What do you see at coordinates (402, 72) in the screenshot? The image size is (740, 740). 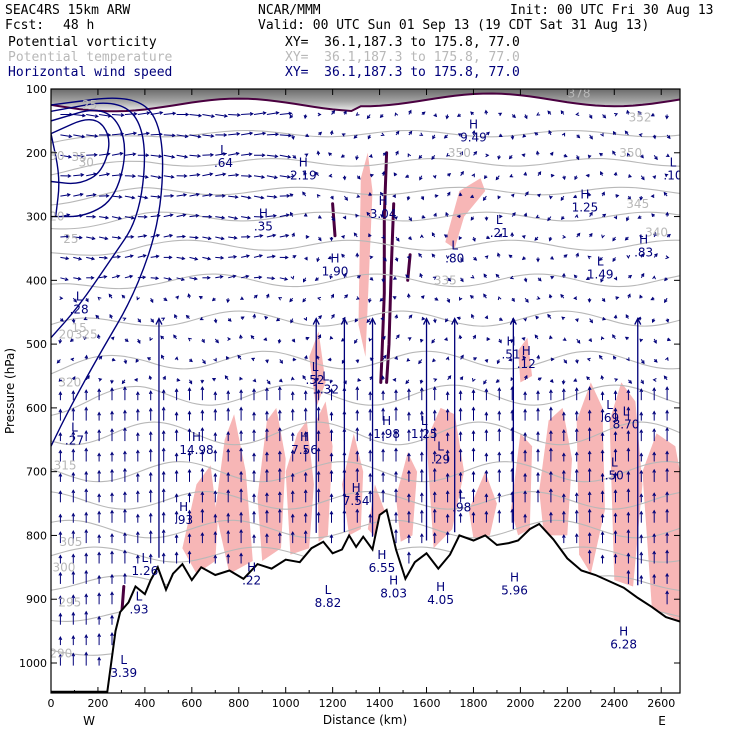 I see `field-wind-xy: XY= 36.1,187.3 to 175.8, 77.0` at bounding box center [402, 72].